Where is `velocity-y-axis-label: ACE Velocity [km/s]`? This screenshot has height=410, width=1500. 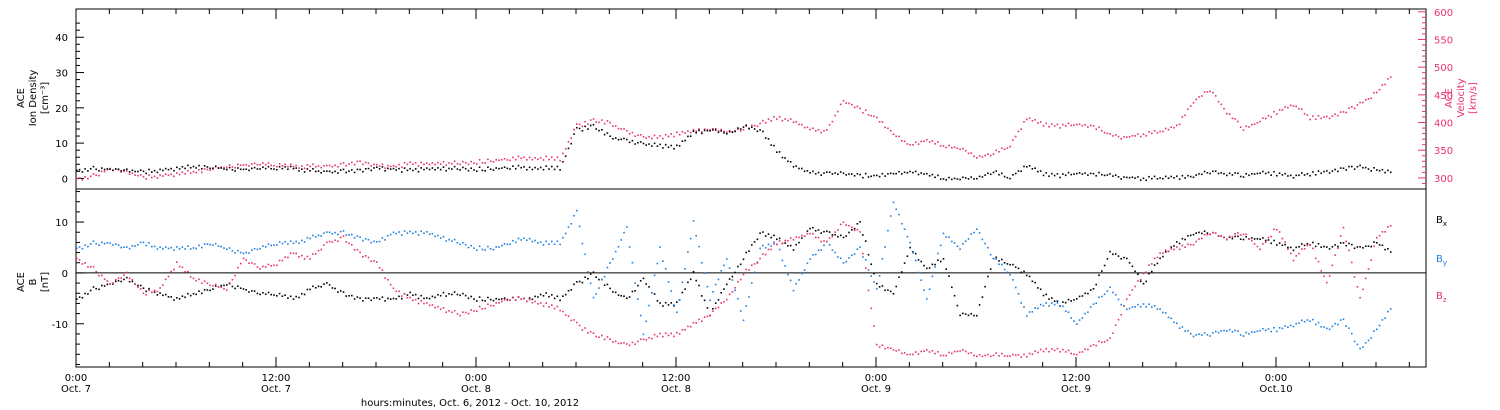 velocity-y-axis-label: ACE Velocity [km/s] is located at coordinates (1461, 97).